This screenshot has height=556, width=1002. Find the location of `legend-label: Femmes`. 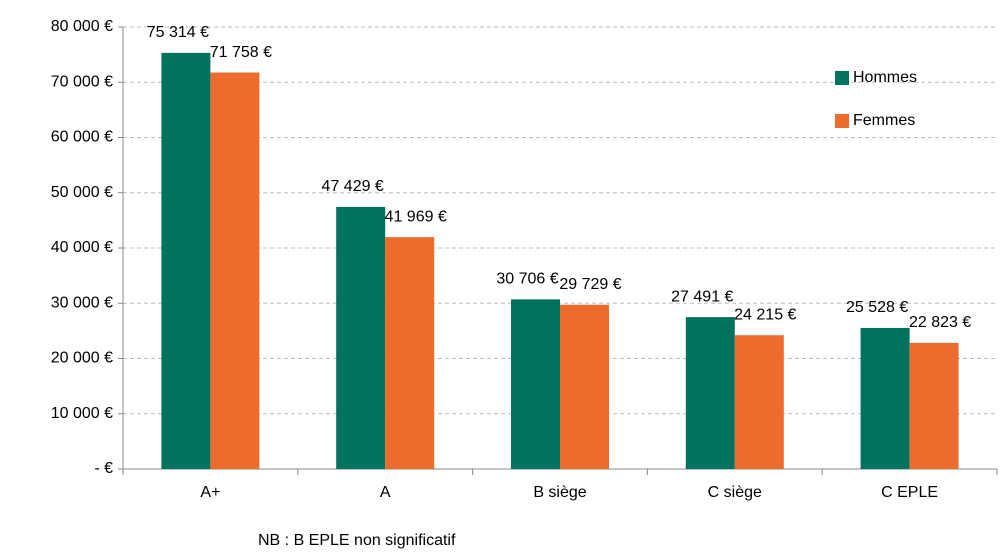

legend-label: Femmes is located at coordinates (884, 120).